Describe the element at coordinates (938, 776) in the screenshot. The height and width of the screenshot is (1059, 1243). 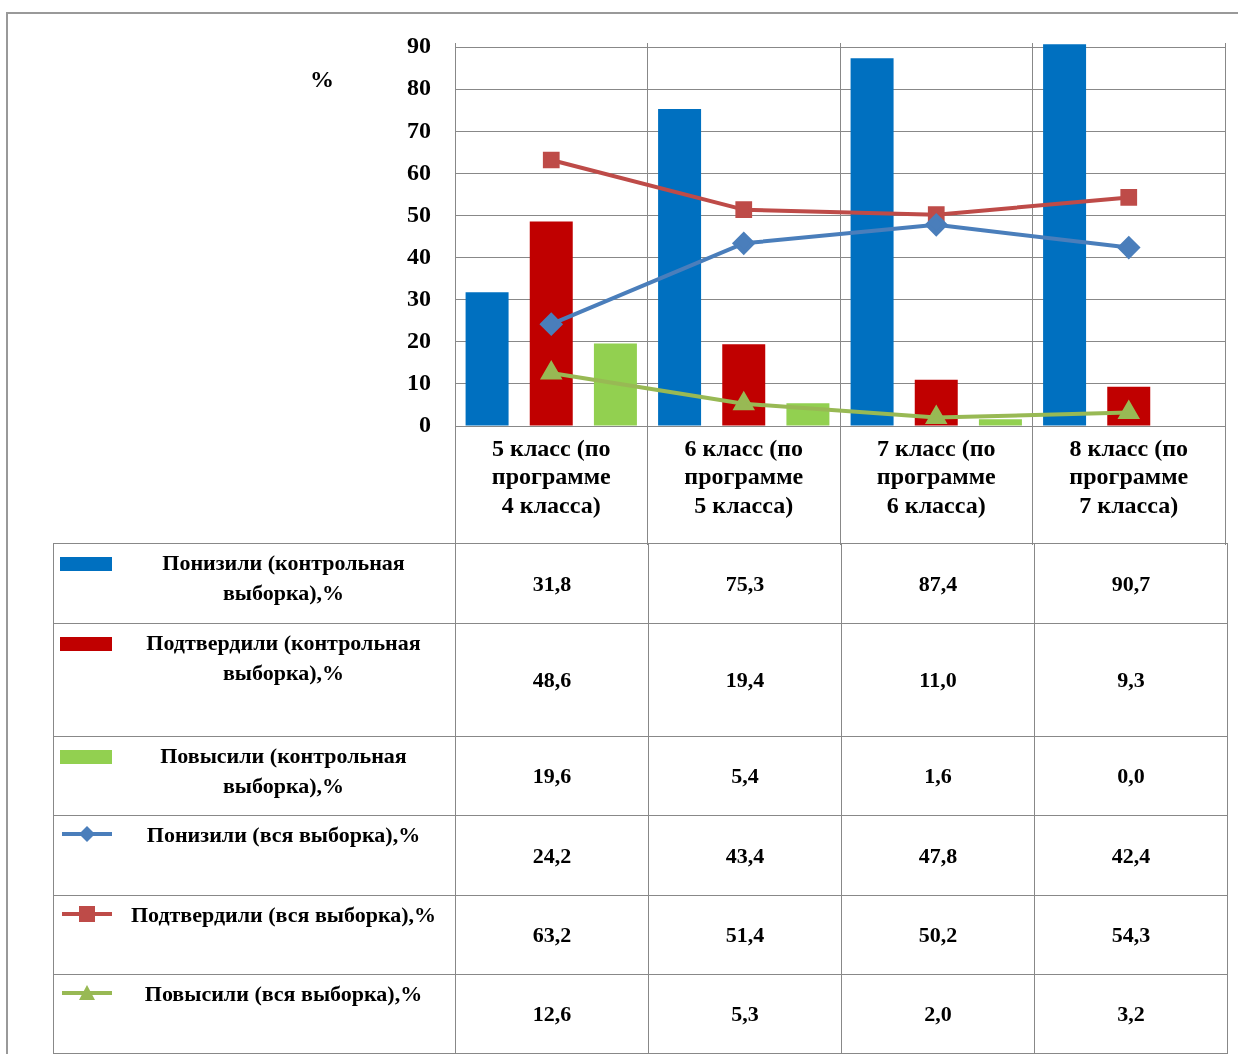
I see `data-label: 1,6` at that location.